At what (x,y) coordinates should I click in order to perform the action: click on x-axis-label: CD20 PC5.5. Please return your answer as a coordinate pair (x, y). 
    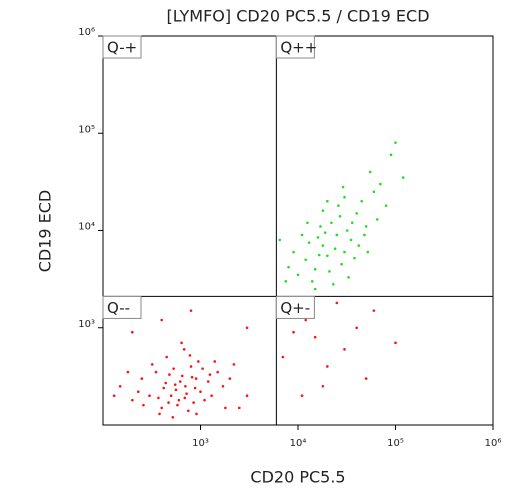
    Looking at the image, I should click on (297, 477).